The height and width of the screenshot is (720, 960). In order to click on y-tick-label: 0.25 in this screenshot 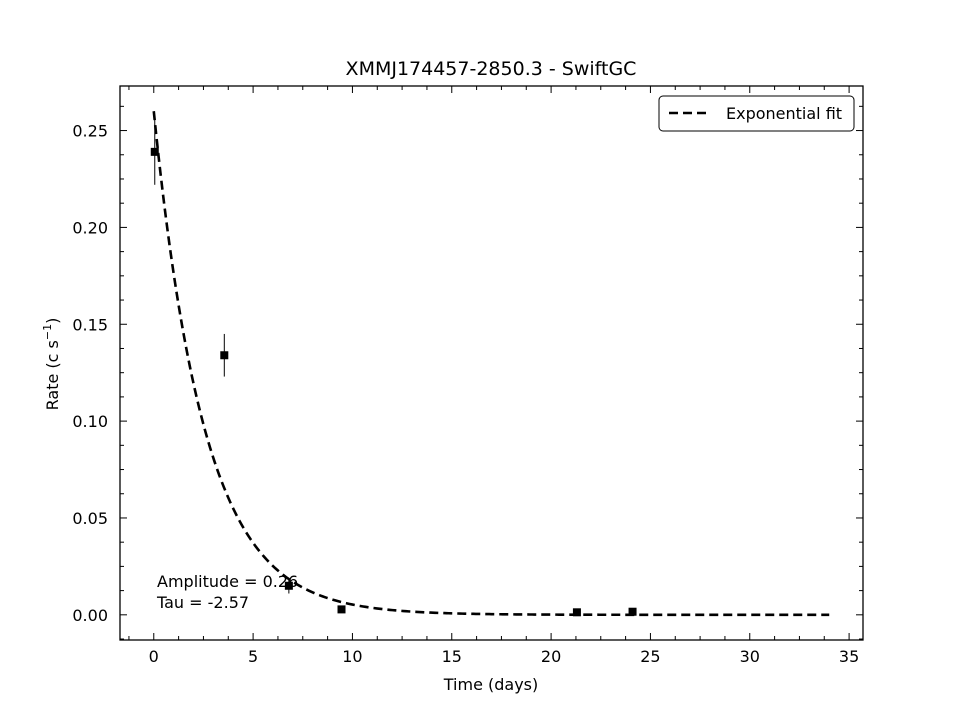, I will do `click(90, 131)`.